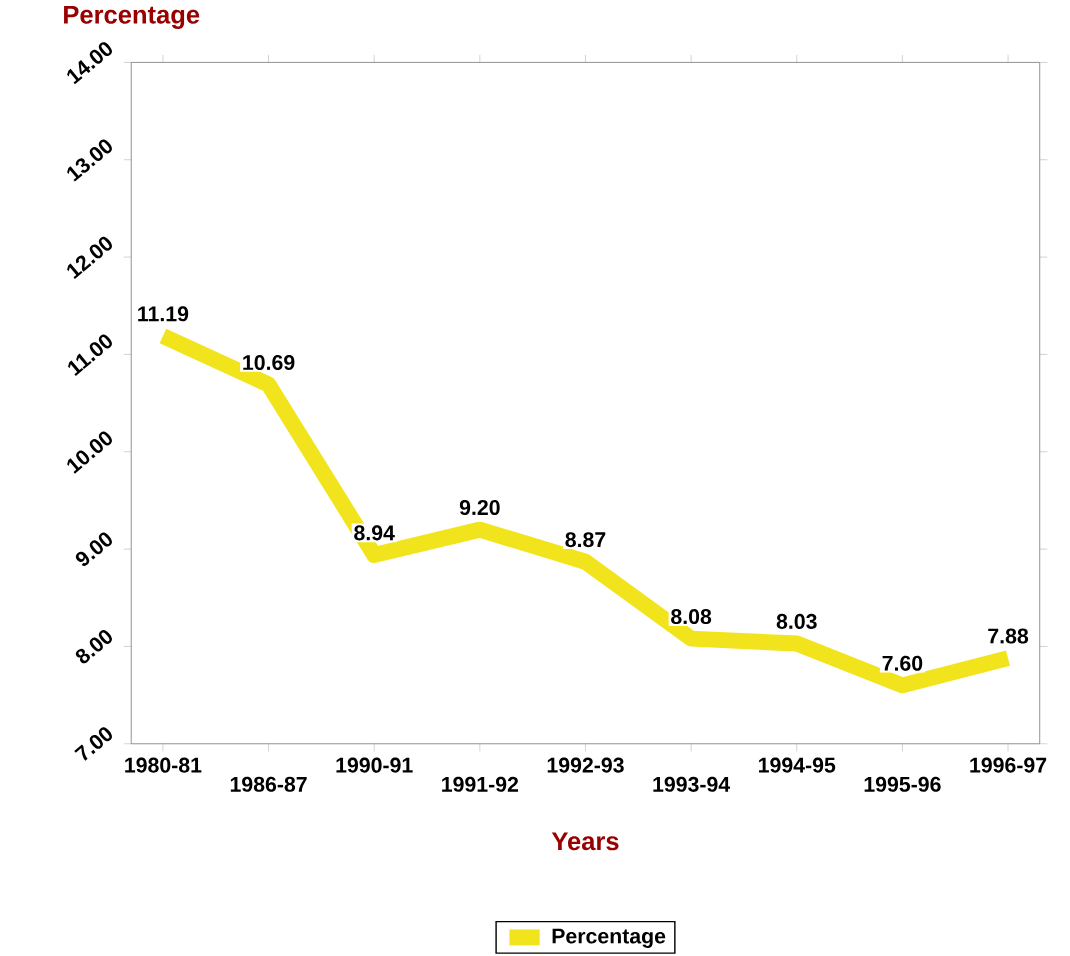 This screenshot has width=1070, height=956. What do you see at coordinates (796, 622) in the screenshot?
I see `data-label: 8.03` at bounding box center [796, 622].